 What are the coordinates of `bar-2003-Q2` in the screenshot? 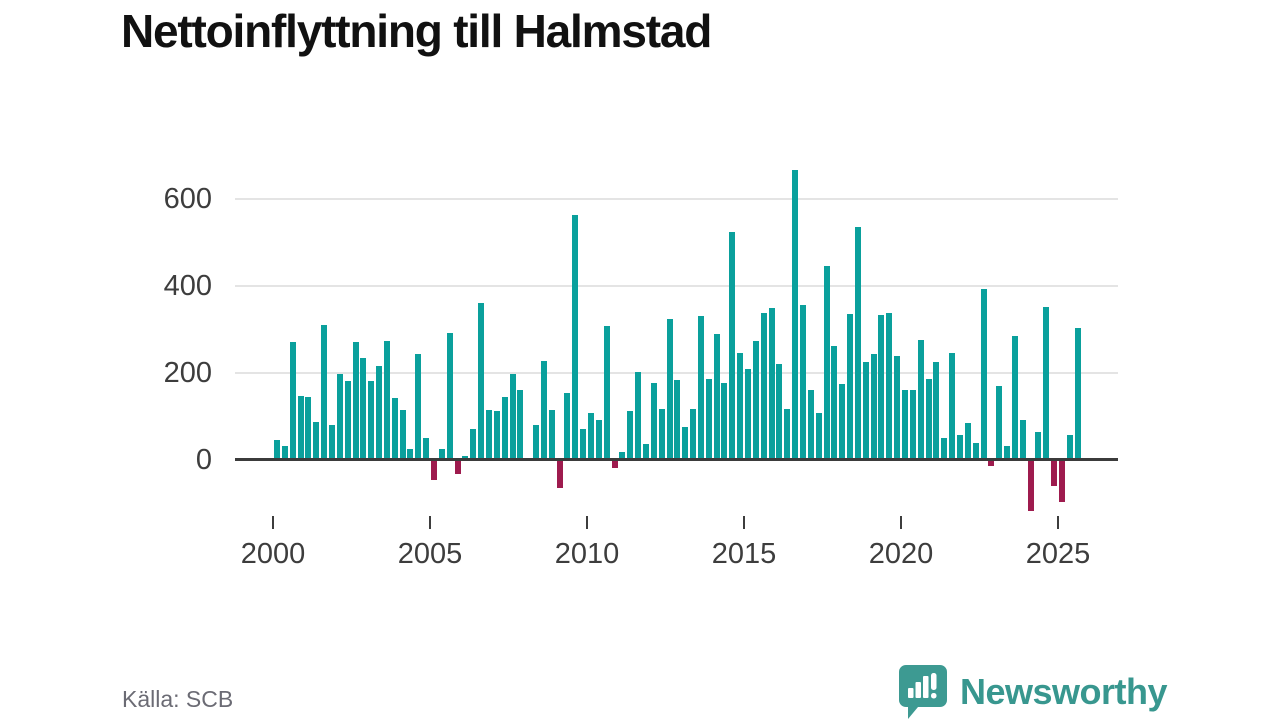 It's located at (379, 413).